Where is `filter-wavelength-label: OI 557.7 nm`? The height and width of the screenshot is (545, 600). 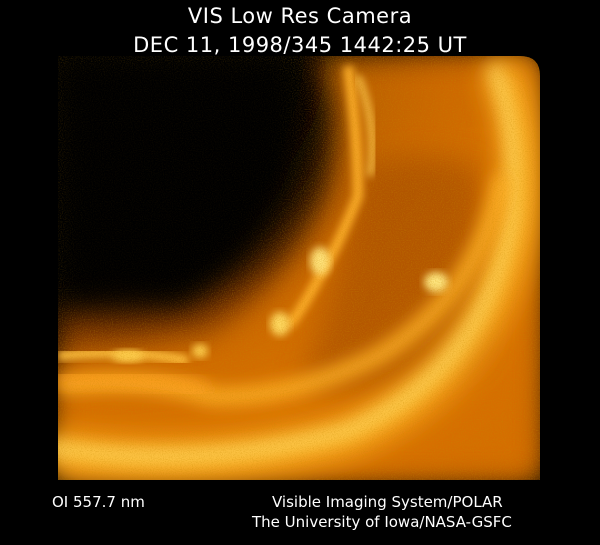 filter-wavelength-label: OI 557.7 nm is located at coordinates (98, 502).